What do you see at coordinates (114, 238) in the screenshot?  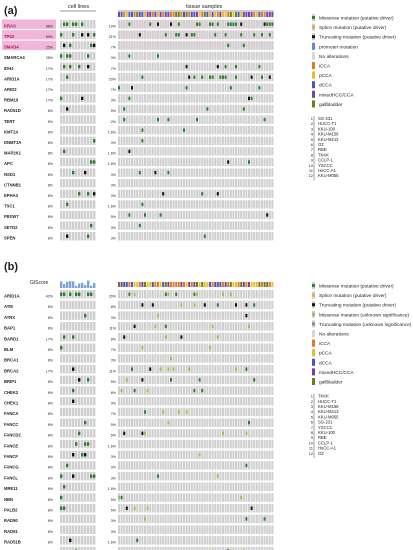 I see `tissue-freq: 3%` at bounding box center [114, 238].